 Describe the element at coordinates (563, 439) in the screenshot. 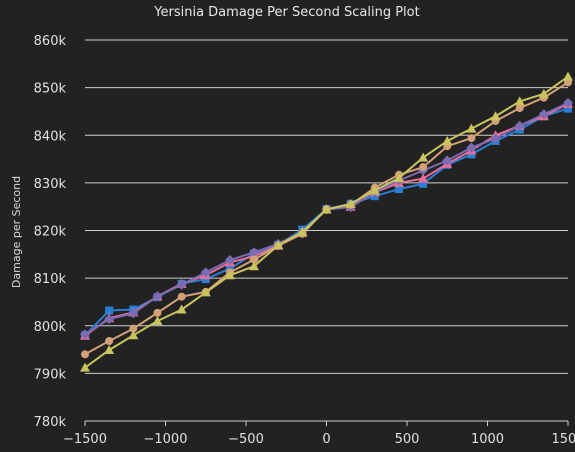

I see `x-tick-label: 1500` at that location.